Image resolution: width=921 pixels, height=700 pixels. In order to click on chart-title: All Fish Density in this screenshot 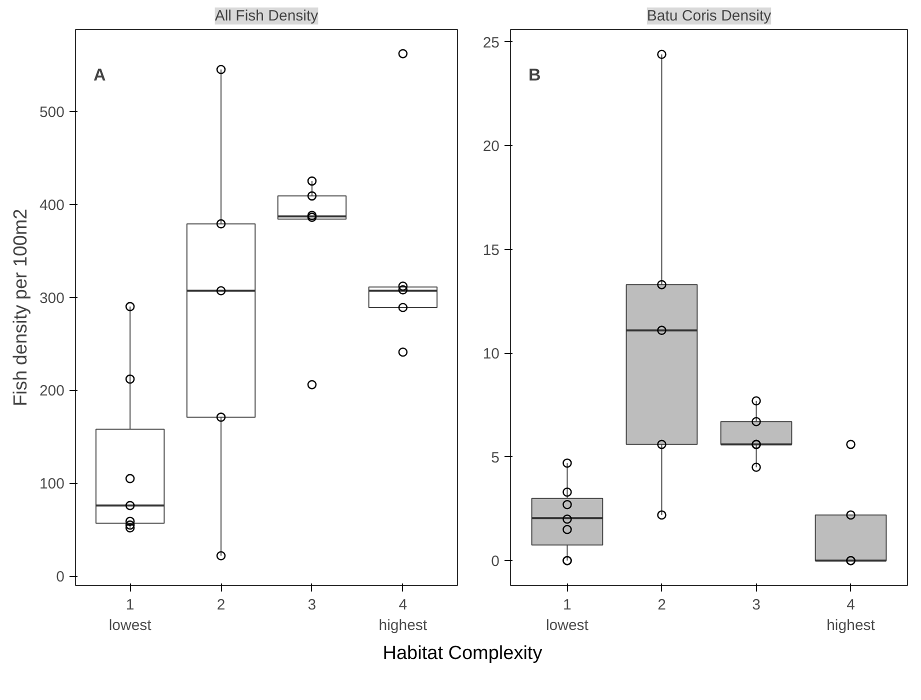, I will do `click(266, 16)`.